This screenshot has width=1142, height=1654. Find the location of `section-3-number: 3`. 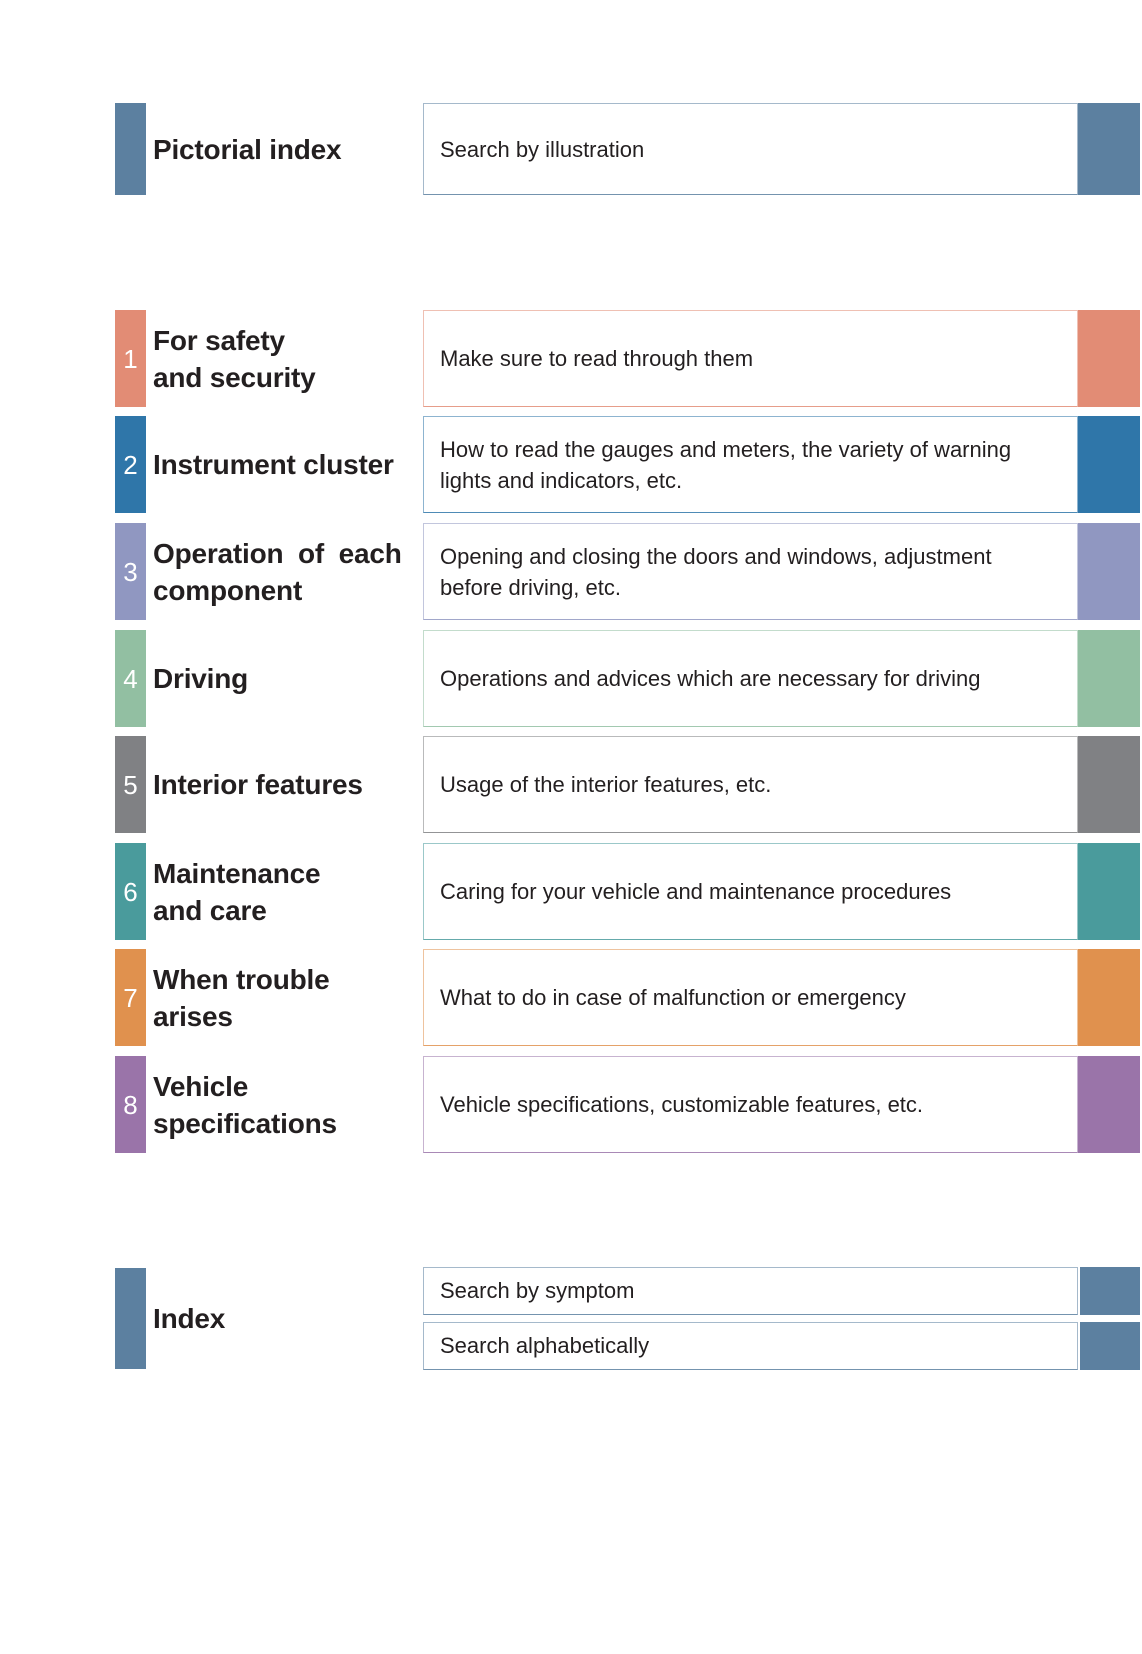

section-3-number: 3 is located at coordinates (130, 571).